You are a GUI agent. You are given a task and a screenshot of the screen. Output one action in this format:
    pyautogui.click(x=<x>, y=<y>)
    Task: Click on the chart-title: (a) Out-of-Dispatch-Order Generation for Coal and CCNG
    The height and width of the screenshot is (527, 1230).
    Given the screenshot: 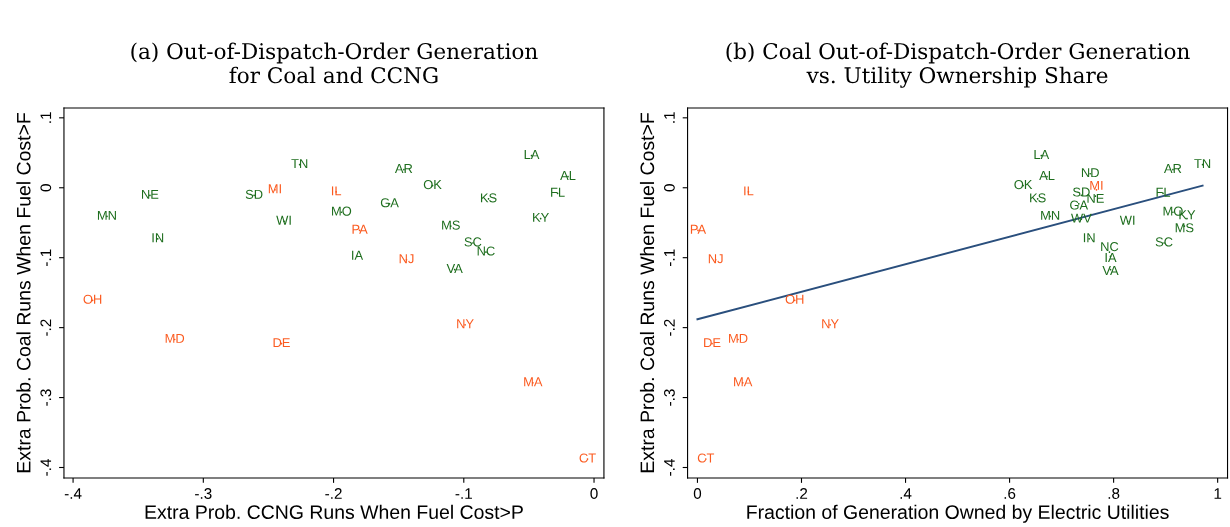 What is the action you would take?
    pyautogui.click(x=334, y=63)
    